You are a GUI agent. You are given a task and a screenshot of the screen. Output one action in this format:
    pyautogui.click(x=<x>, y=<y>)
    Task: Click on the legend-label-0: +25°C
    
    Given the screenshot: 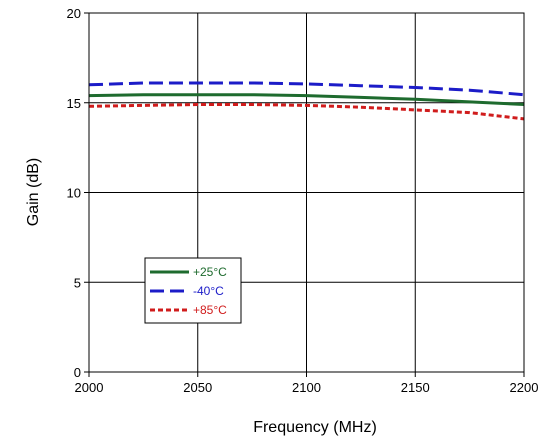 What is the action you would take?
    pyautogui.click(x=210, y=272)
    